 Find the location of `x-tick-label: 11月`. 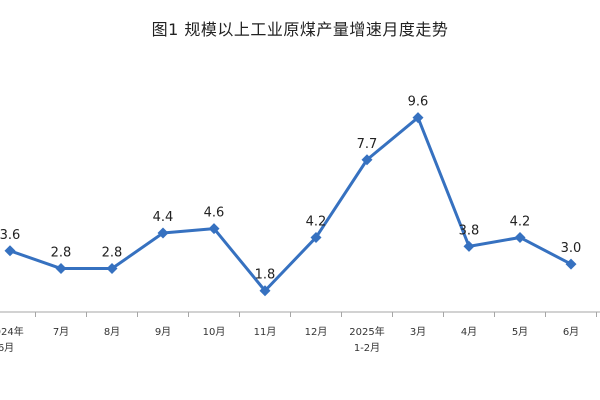

x-tick-label: 11月 is located at coordinates (265, 332).